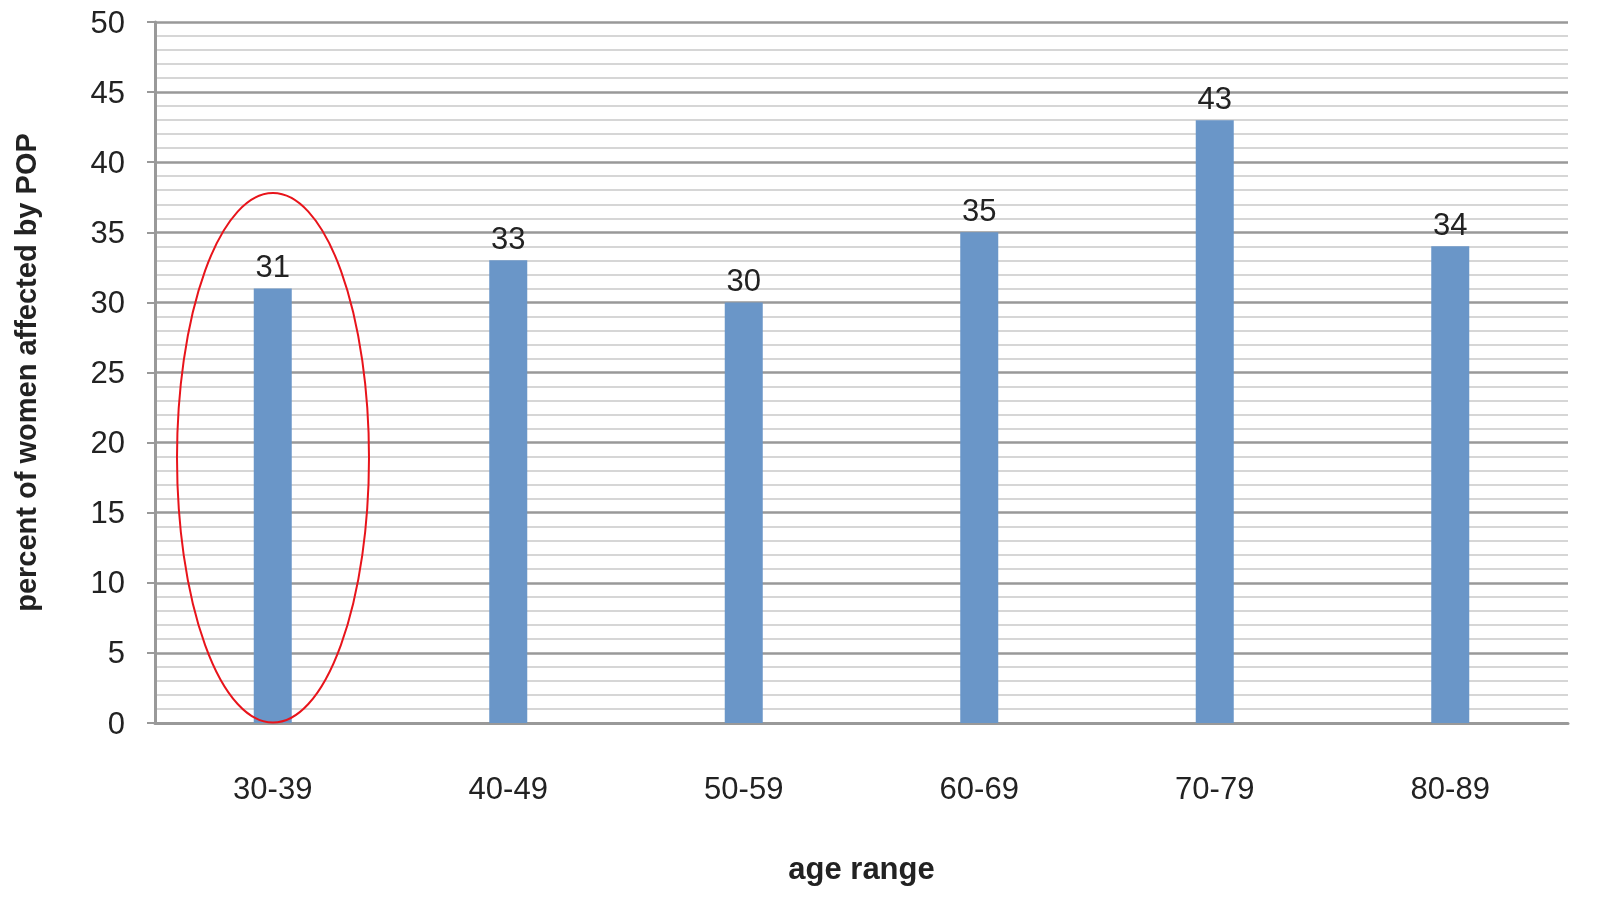 This screenshot has width=1602, height=901. Describe the element at coordinates (107, 372) in the screenshot. I see `y-tick-label: 25` at that location.